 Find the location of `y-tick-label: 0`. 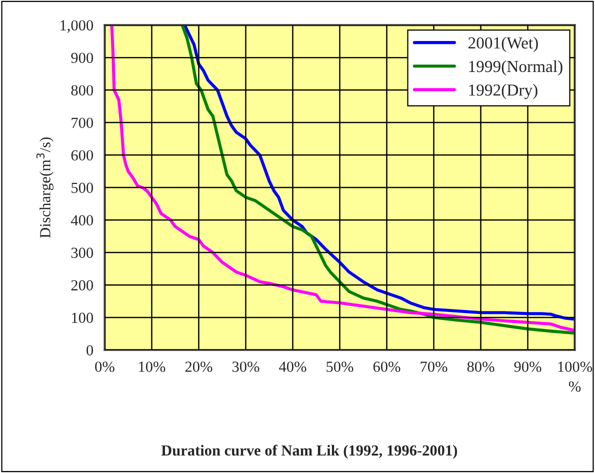

y-tick-label: 0 is located at coordinates (90, 350).